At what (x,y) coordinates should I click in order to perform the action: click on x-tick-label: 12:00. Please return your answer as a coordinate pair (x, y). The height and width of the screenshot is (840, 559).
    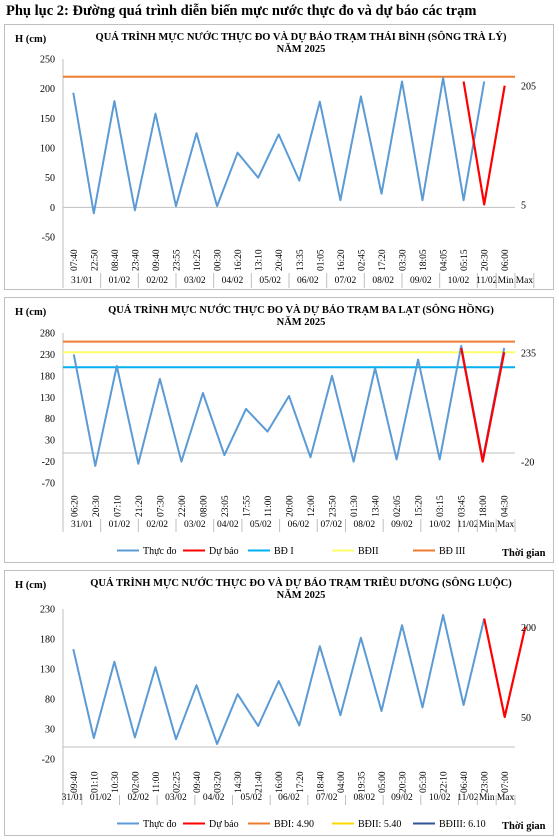
    Looking at the image, I should click on (312, 506).